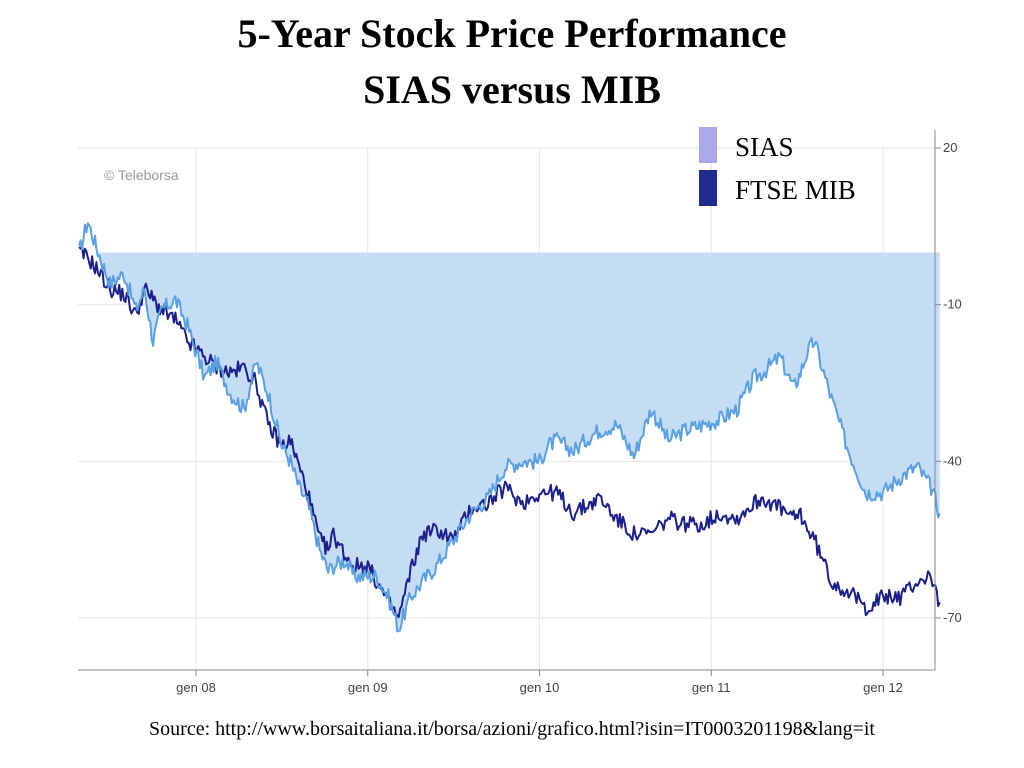  What do you see at coordinates (512, 33) in the screenshot?
I see `chart-title-line-1: 5-Year Stock Price Performance` at bounding box center [512, 33].